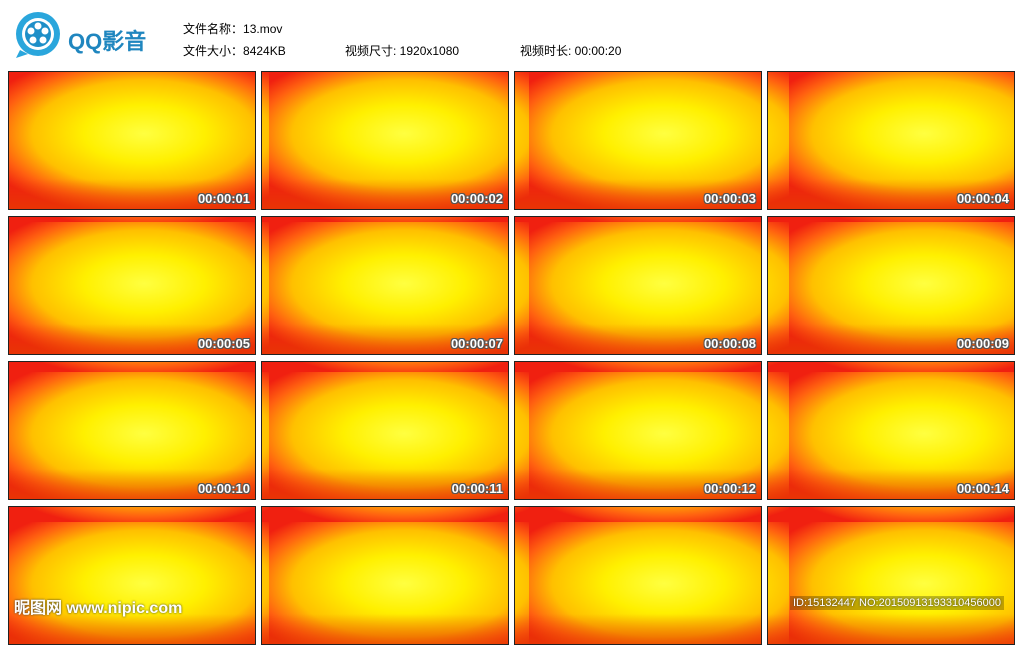 This screenshot has height=645, width=1024. I want to click on duration-info: 视频时长: 00:00:20, so click(570, 50).